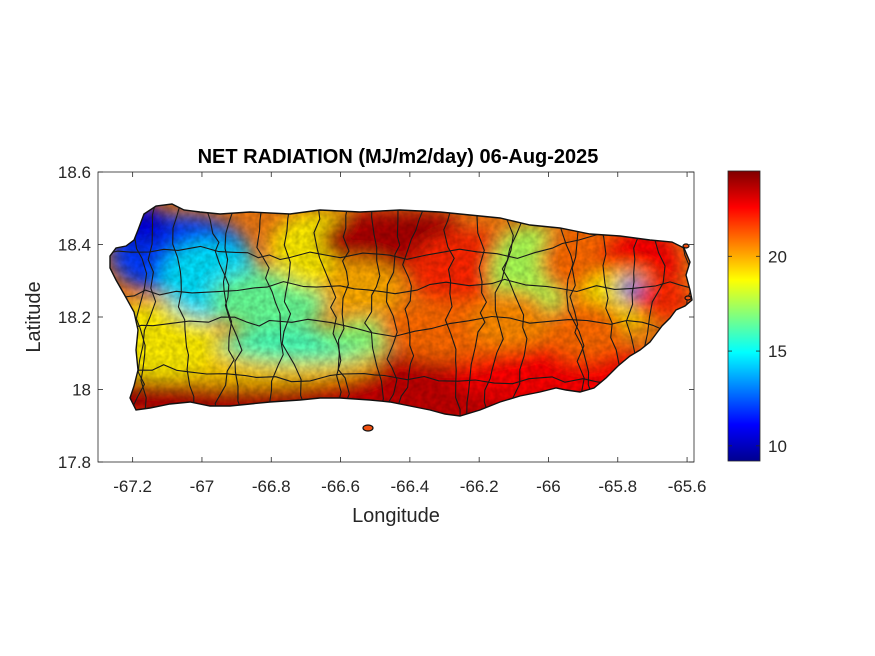 This screenshot has width=875, height=656. Describe the element at coordinates (81, 390) in the screenshot. I see `y-tick-label: 18` at that location.